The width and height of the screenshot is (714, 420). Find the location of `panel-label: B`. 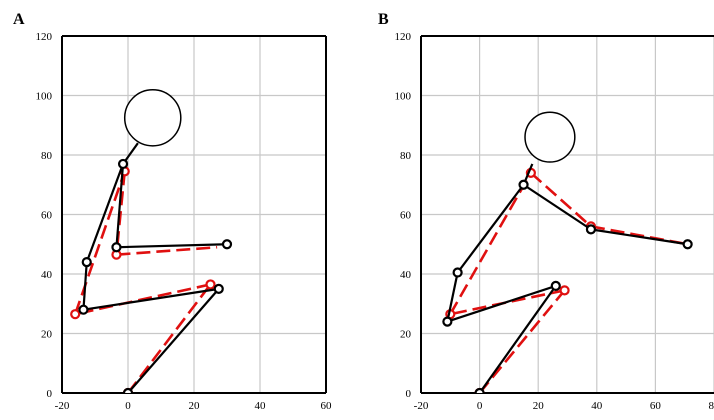

panel-label: B is located at coordinates (383, 19).